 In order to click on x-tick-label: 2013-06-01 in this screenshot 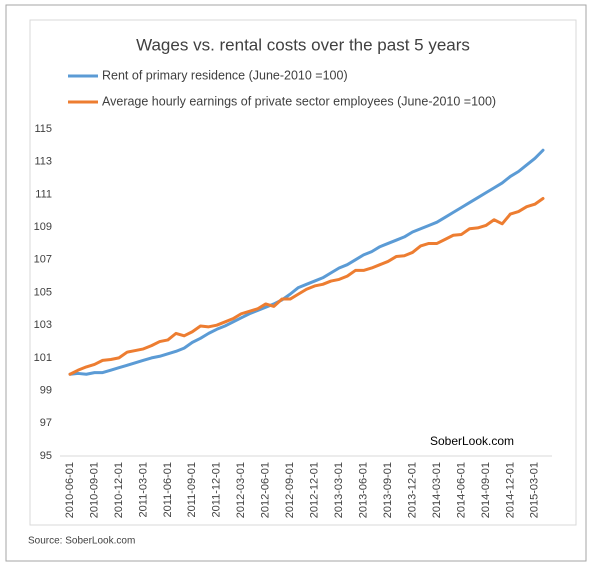, I will do `click(363, 490)`.